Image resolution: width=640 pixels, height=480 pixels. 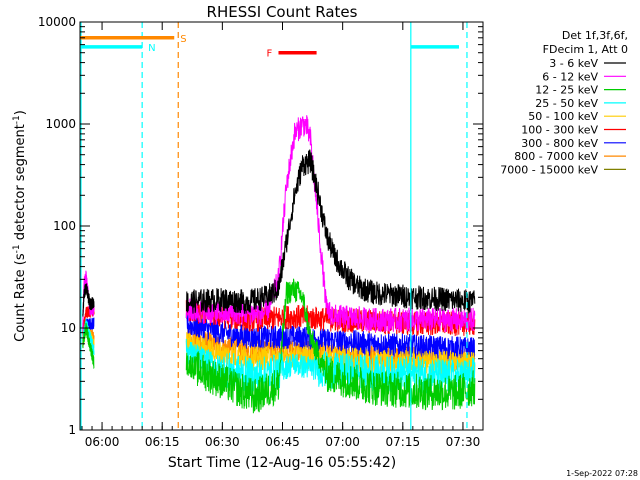 What do you see at coordinates (282, 463) in the screenshot?
I see `x-axis-label: Start Time (12-Aug-16 05:55:42)` at bounding box center [282, 463].